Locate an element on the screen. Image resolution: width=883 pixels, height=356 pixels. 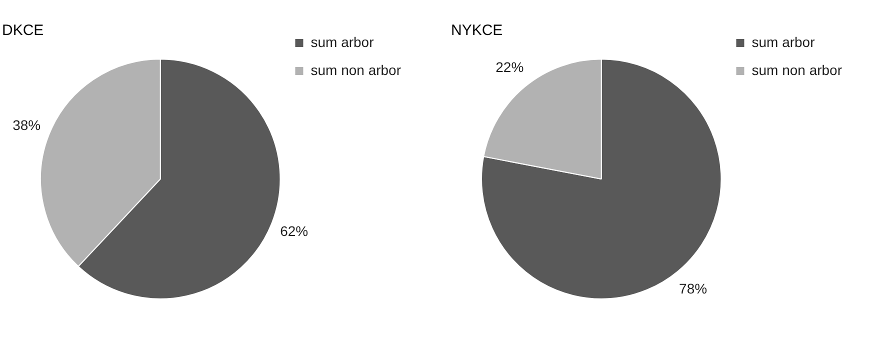
chart-title: NYKCE is located at coordinates (477, 30).